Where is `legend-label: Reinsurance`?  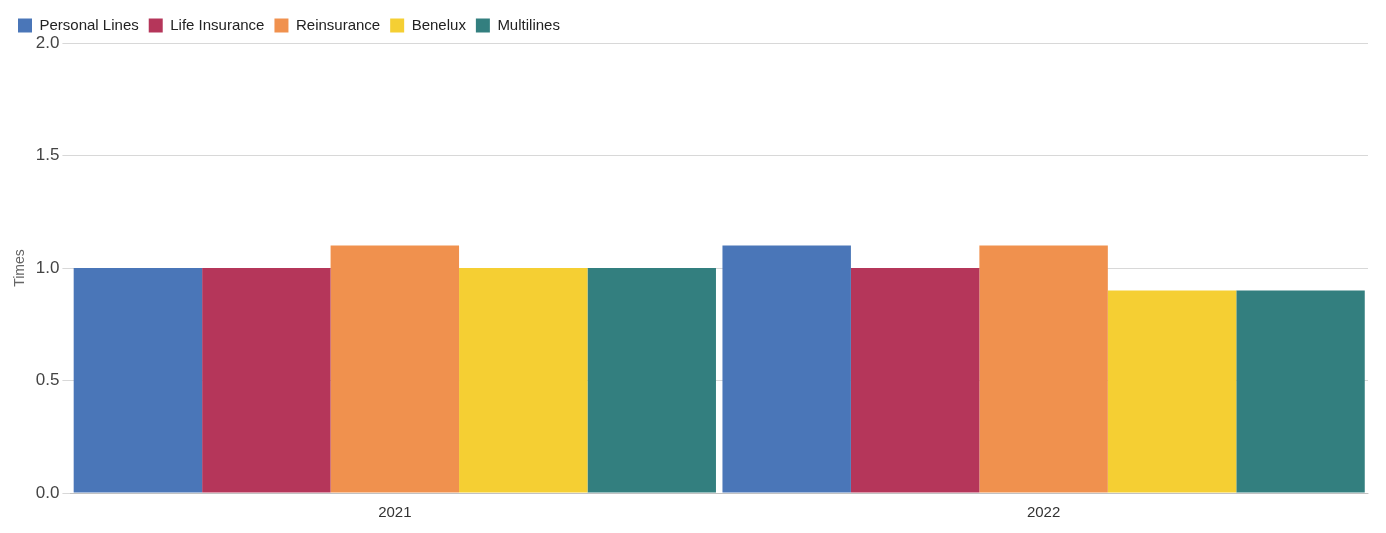 legend-label: Reinsurance is located at coordinates (338, 24).